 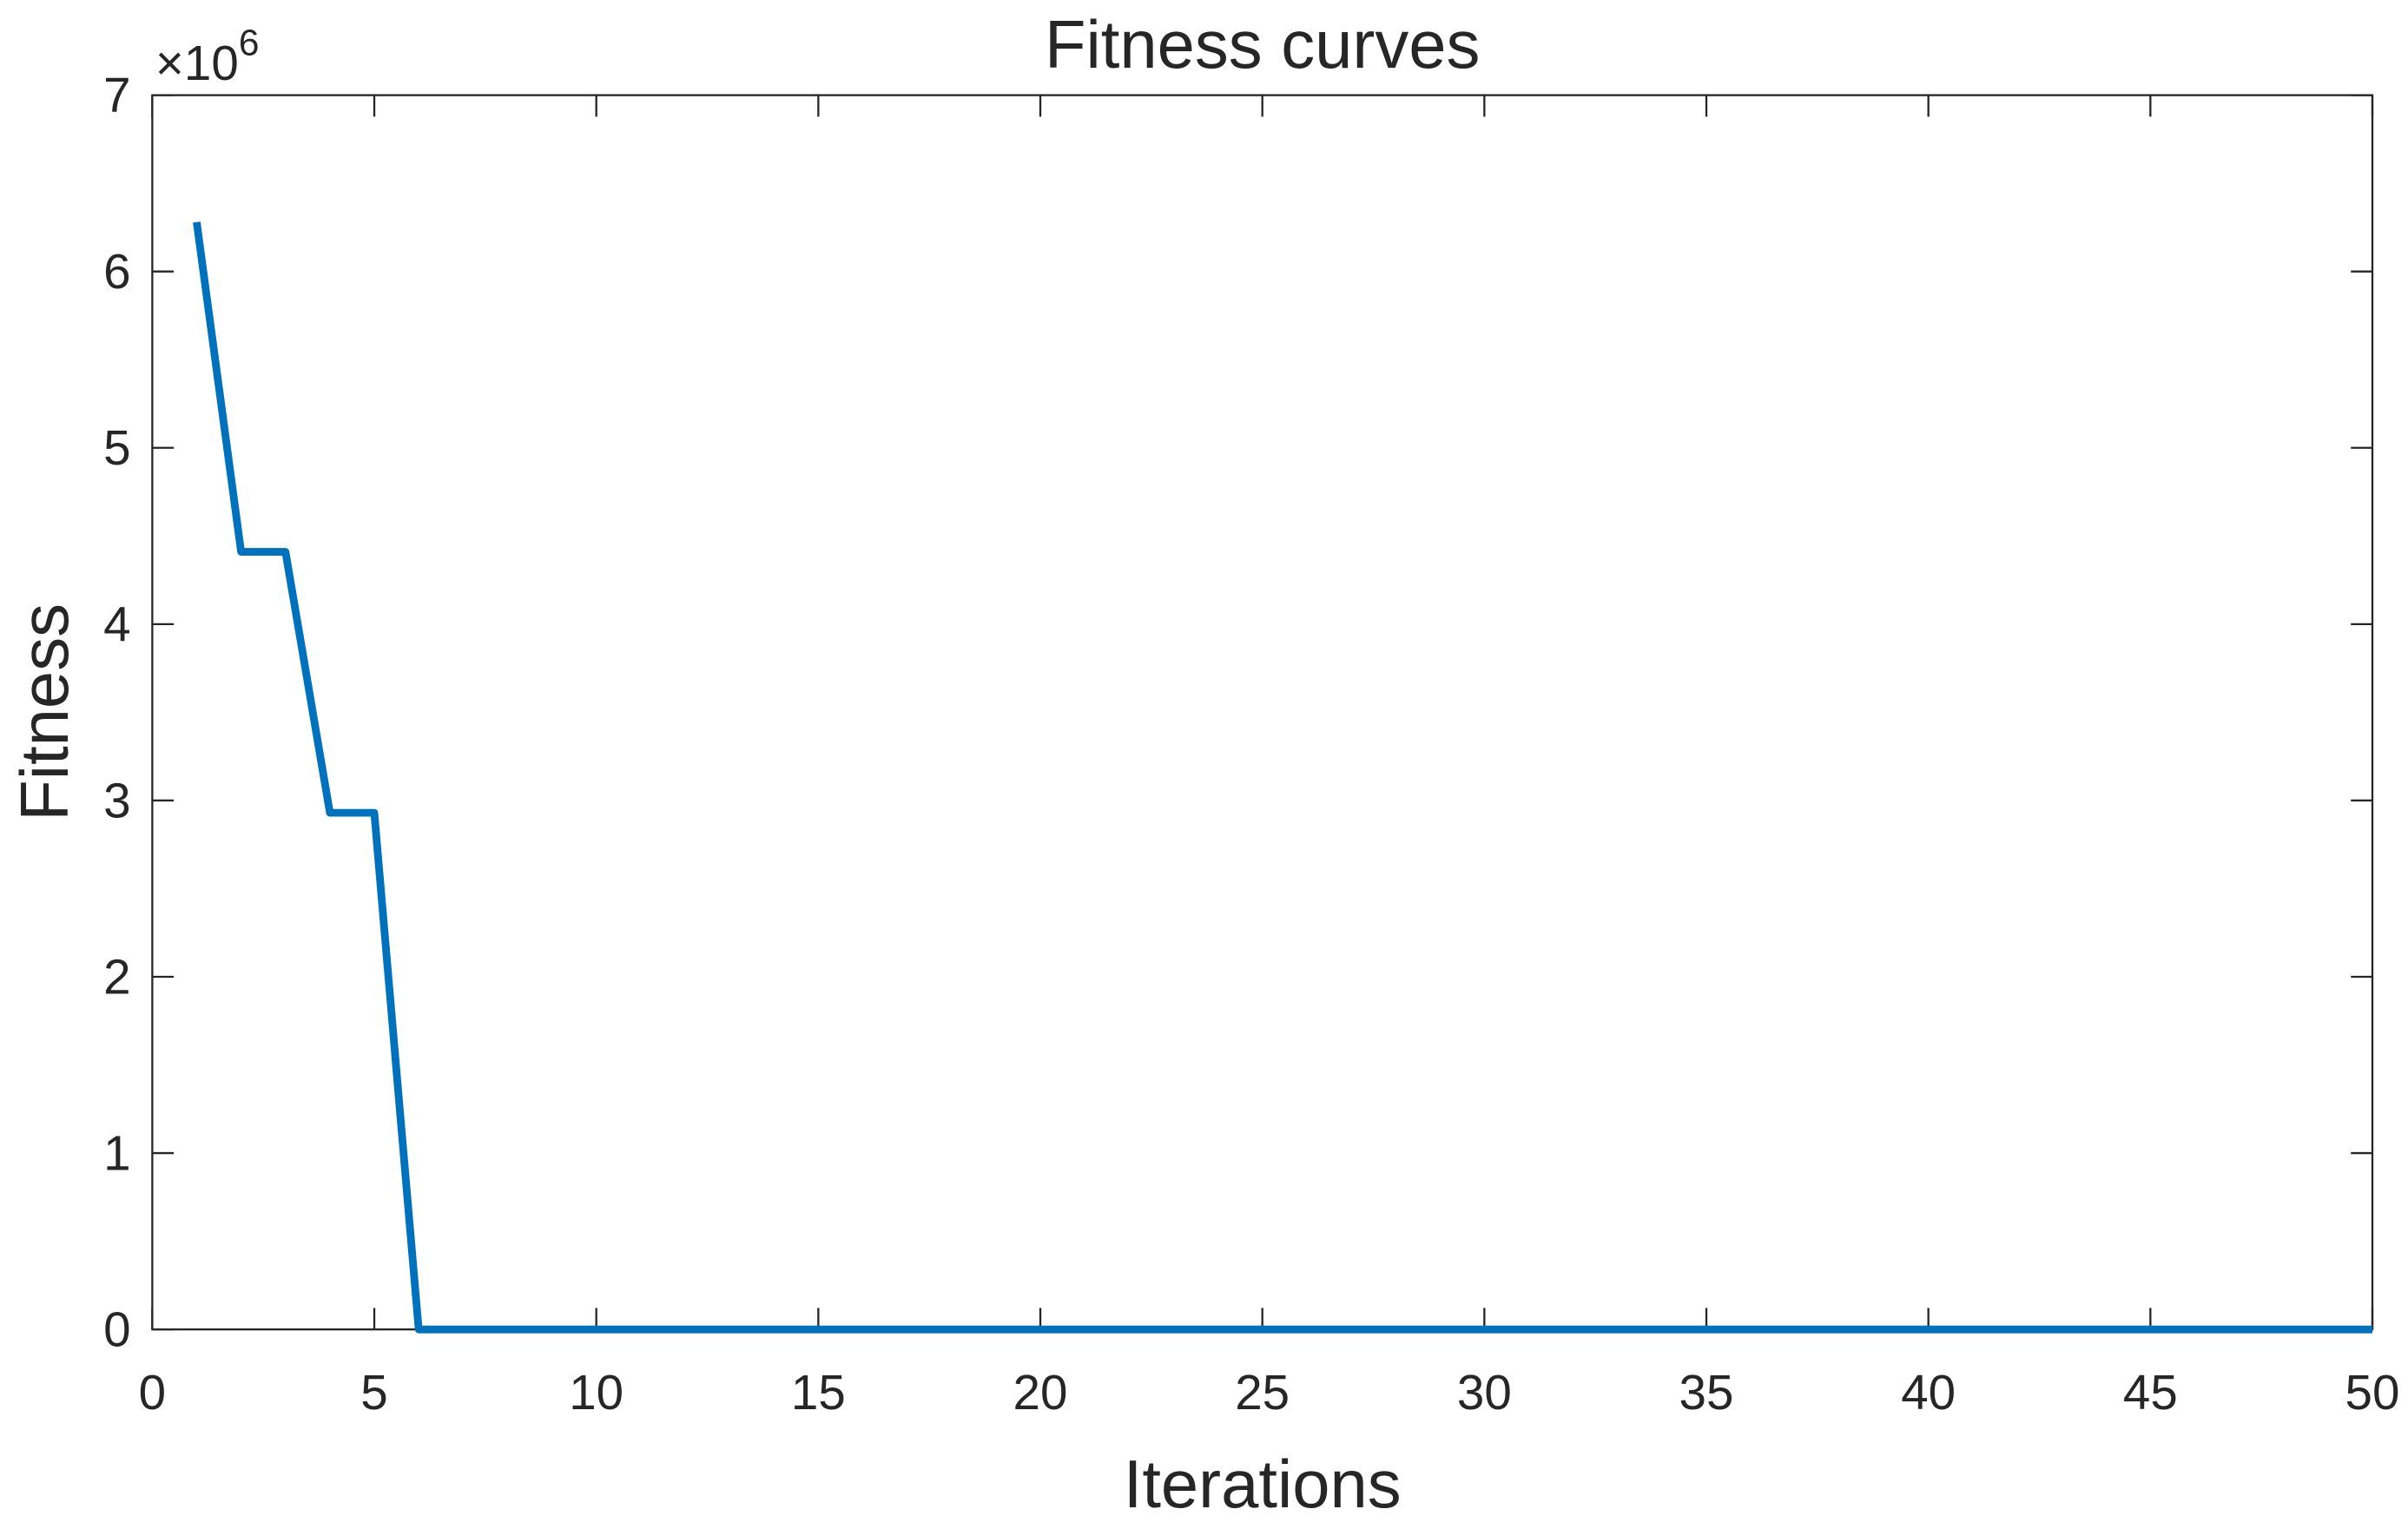 I want to click on y-tick-label: 7, so click(x=116, y=95).